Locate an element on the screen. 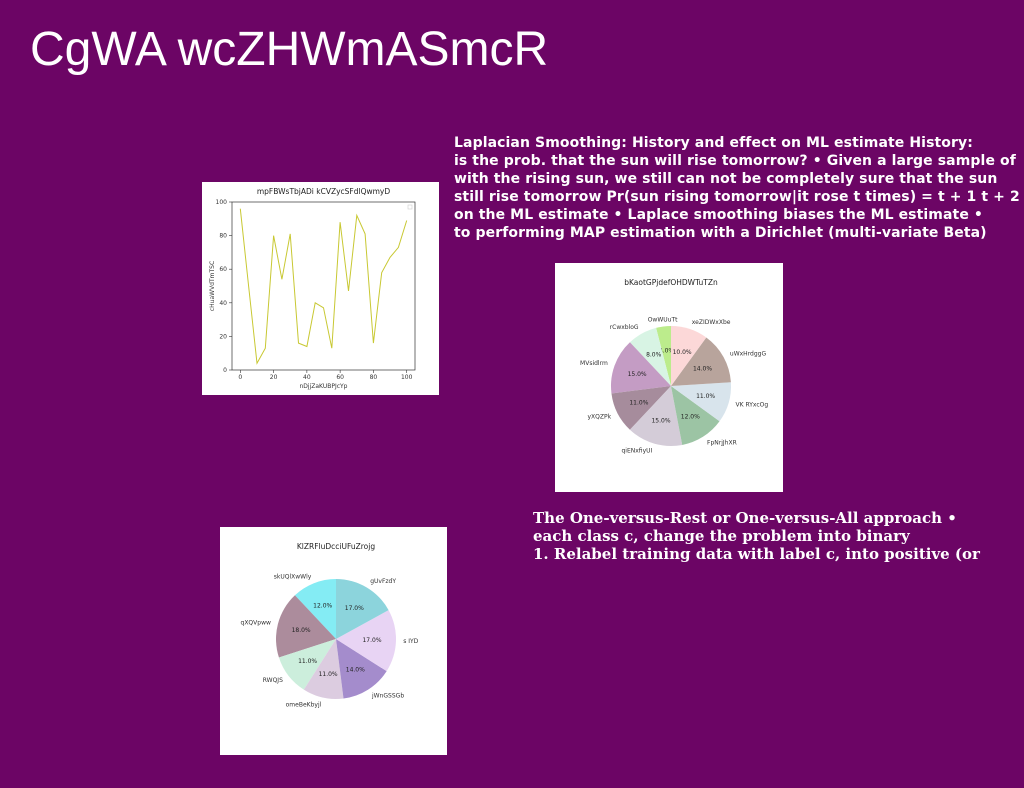 This screenshot has width=1024, height=788. slice-label: s IYD is located at coordinates (410, 641).